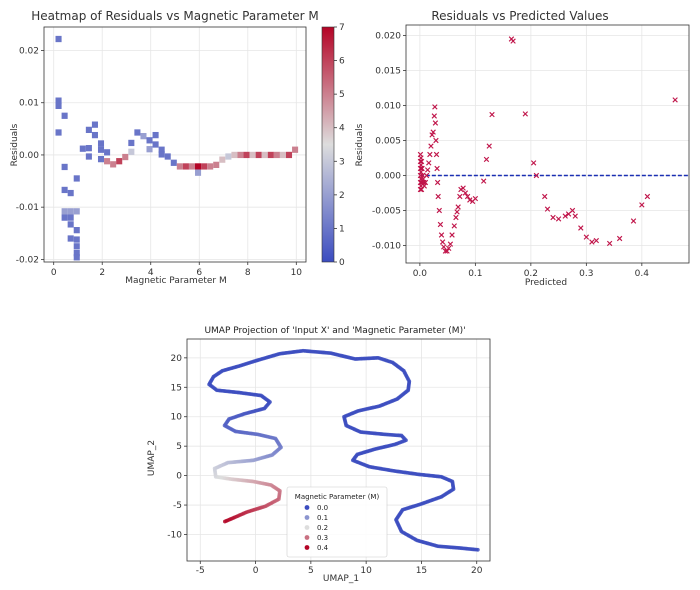  Describe the element at coordinates (177, 506) in the screenshot. I see `umap-ytick: -5` at that location.